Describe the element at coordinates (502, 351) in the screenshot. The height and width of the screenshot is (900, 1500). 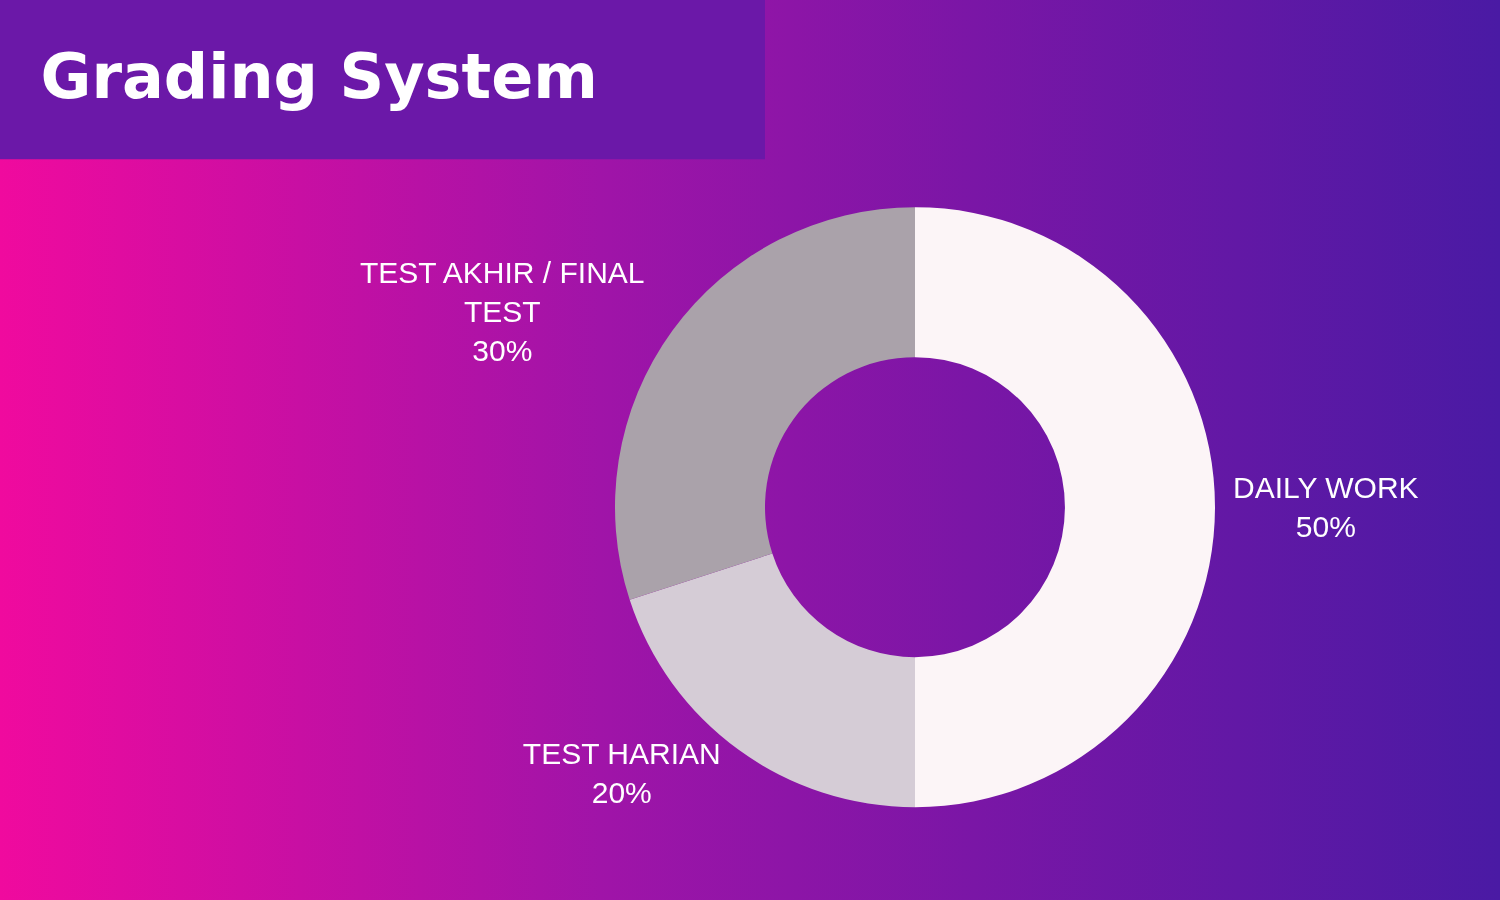
I see `data-label: 30%` at that location.